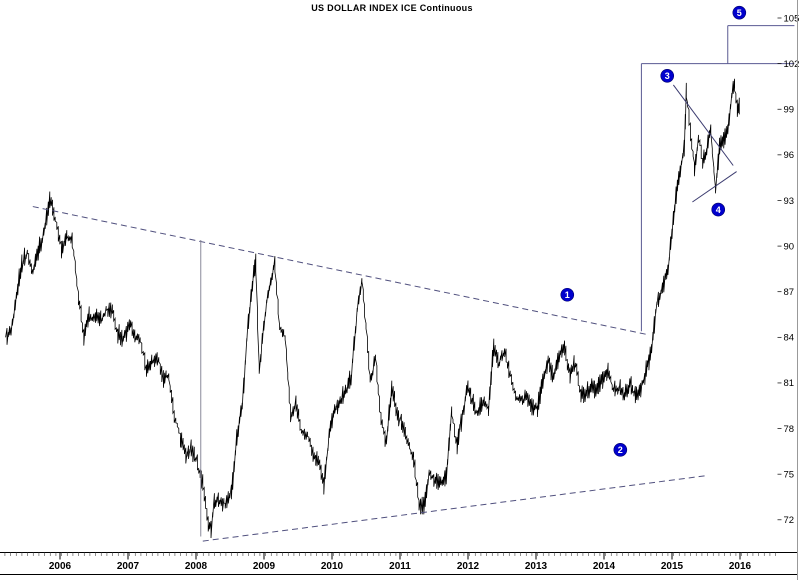 The width and height of the screenshot is (800, 580). Describe the element at coordinates (604, 566) in the screenshot. I see `x-axis-label: 2014` at that location.